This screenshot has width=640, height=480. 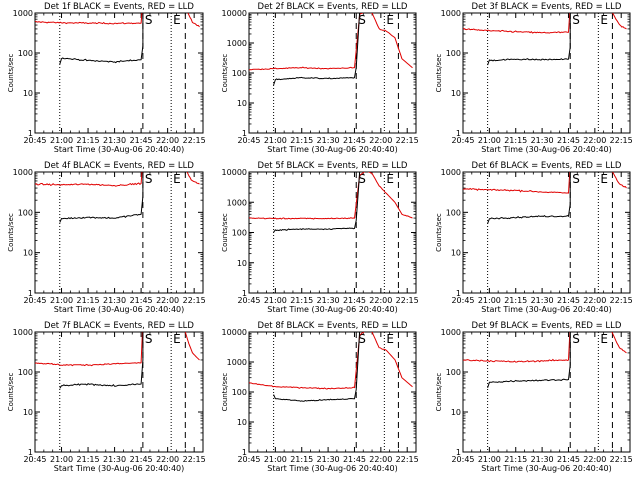 What do you see at coordinates (234, 332) in the screenshot?
I see `y-tick-label: 10000` at bounding box center [234, 332].